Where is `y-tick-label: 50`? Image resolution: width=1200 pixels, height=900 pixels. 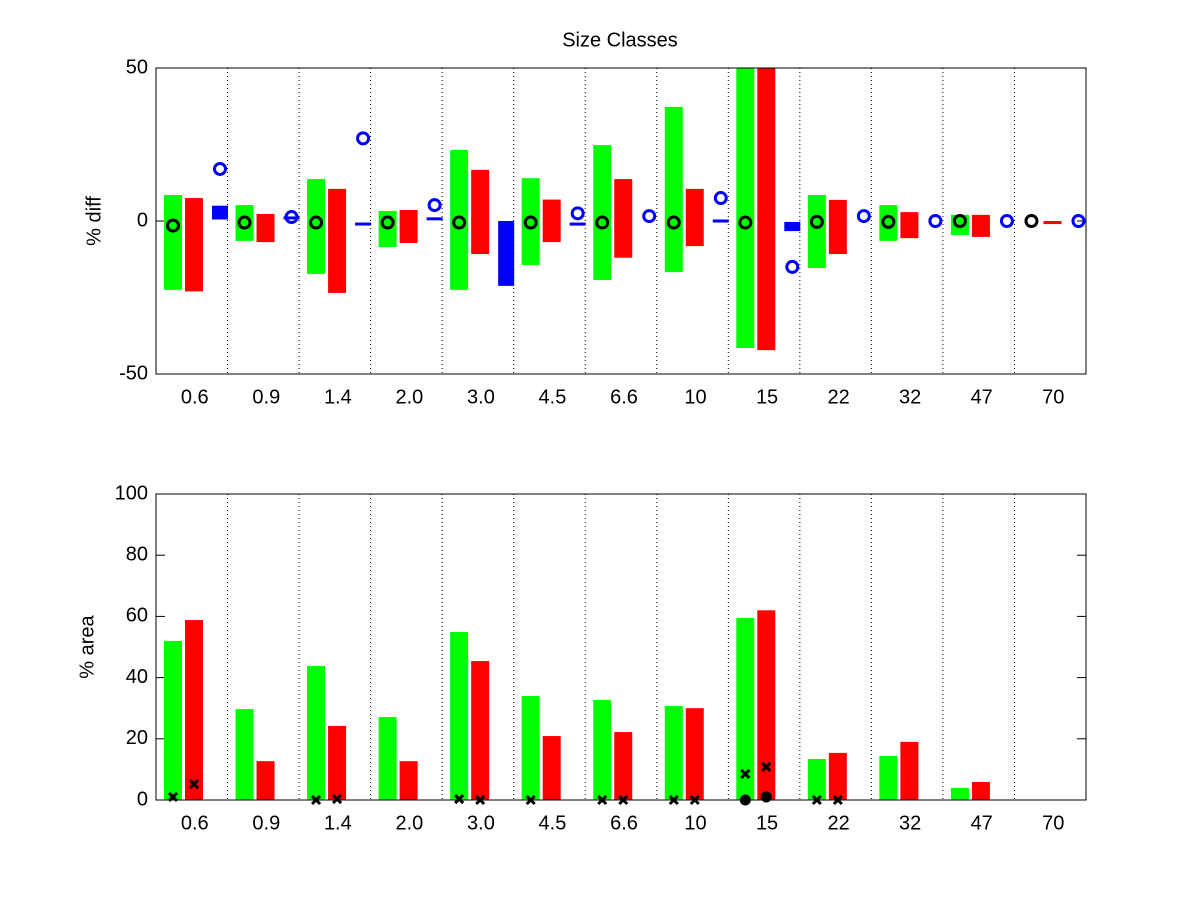
y-tick-label: 50 is located at coordinates (137, 67).